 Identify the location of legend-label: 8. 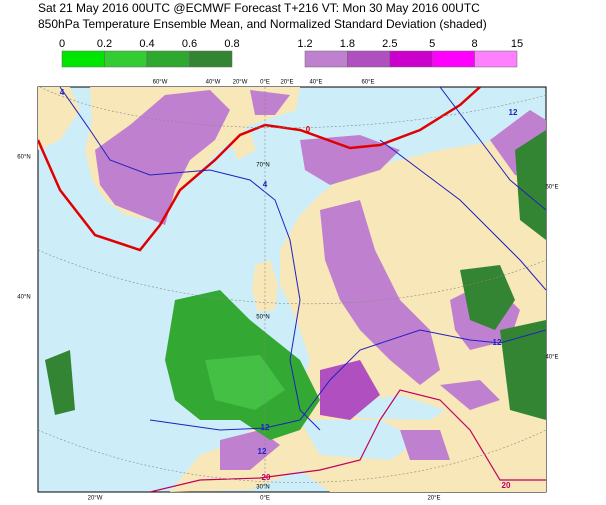
(475, 44).